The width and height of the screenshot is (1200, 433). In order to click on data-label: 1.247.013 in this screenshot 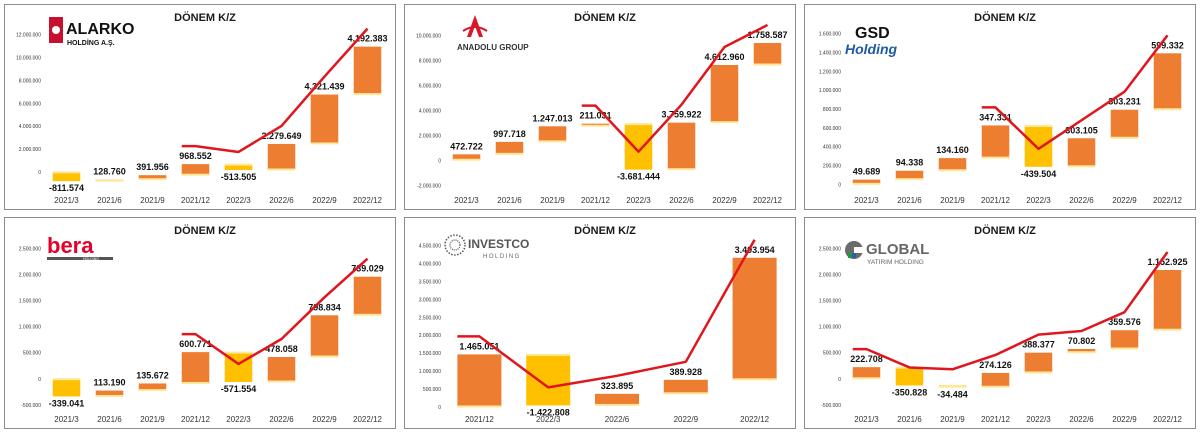, I will do `click(552, 118)`.